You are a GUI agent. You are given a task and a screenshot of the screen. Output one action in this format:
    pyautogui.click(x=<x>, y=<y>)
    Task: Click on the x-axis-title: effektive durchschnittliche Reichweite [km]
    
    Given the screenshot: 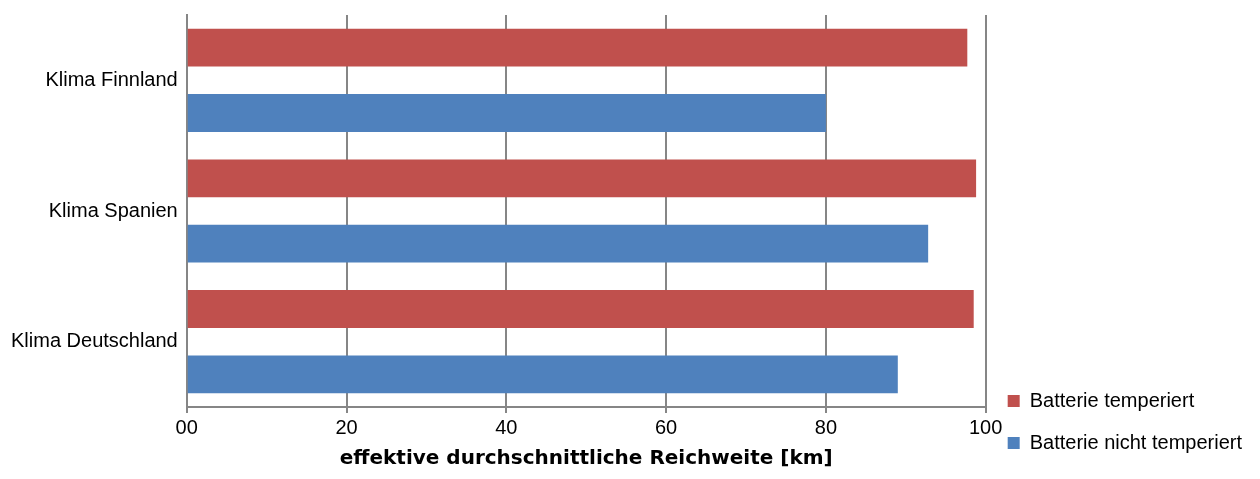 What is the action you would take?
    pyautogui.click(x=586, y=457)
    